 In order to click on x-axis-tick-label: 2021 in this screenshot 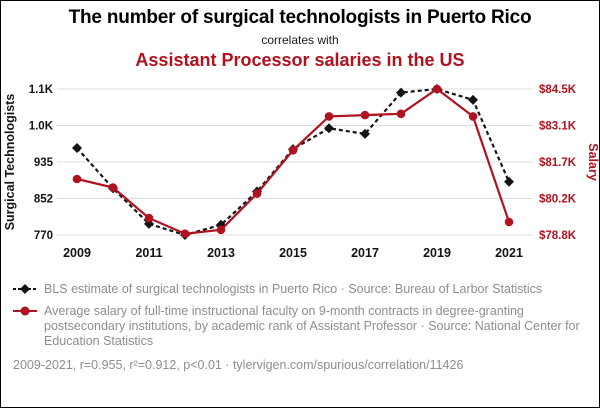, I will do `click(509, 253)`.